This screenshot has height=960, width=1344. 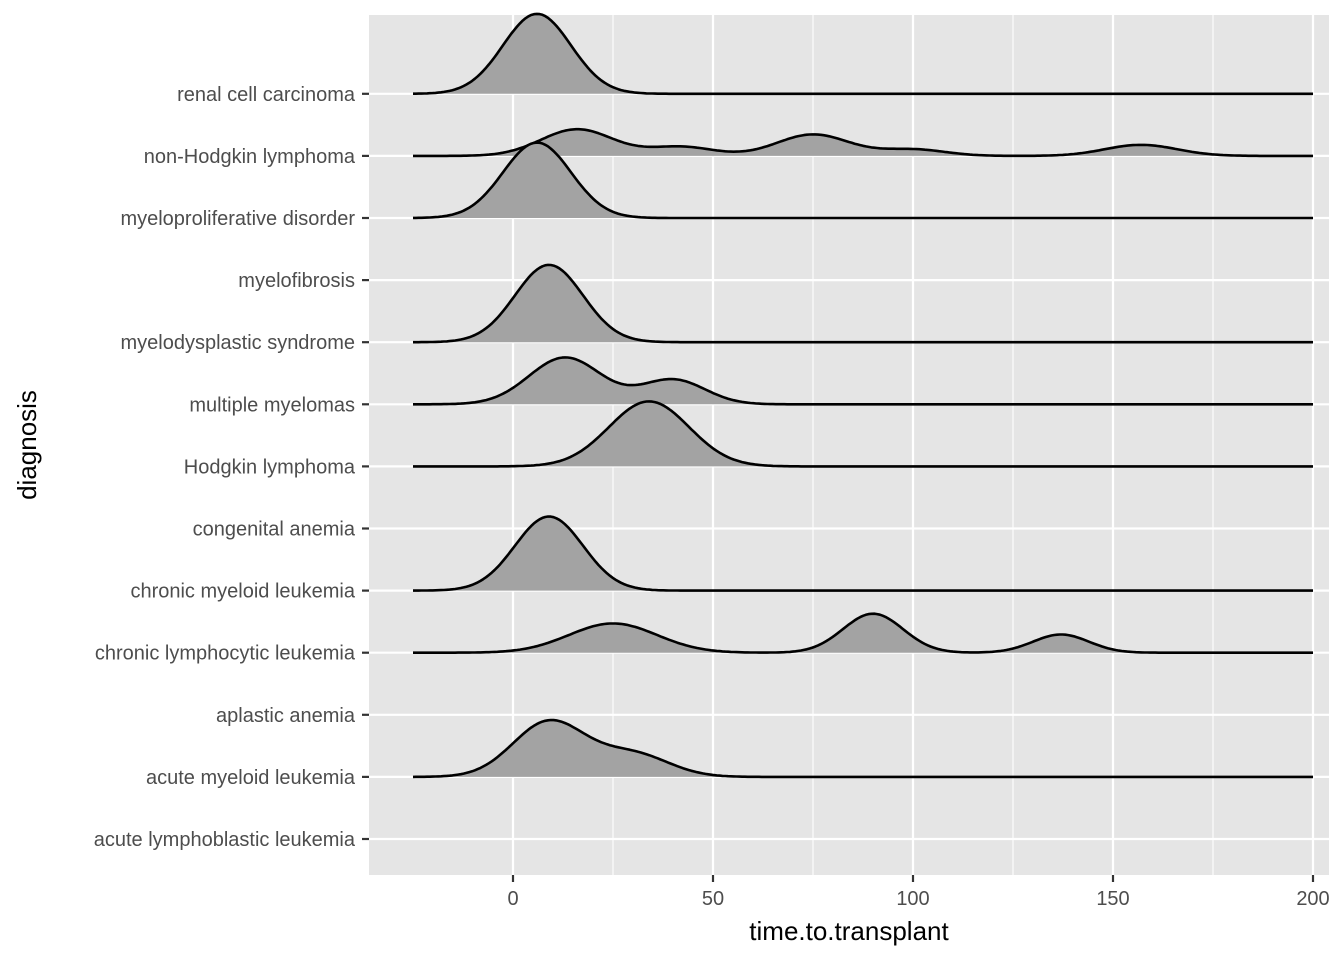 I want to click on y-tick-label: Hodgkin lymphoma, so click(x=270, y=467).